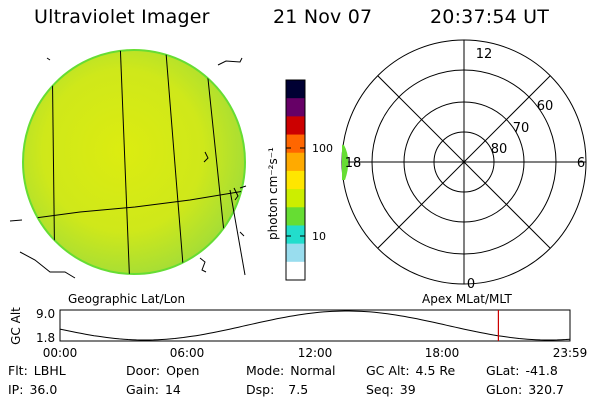 The image size is (600, 400). Describe the element at coordinates (471, 284) in the screenshot. I see `mlt-label-0: 0` at that location.